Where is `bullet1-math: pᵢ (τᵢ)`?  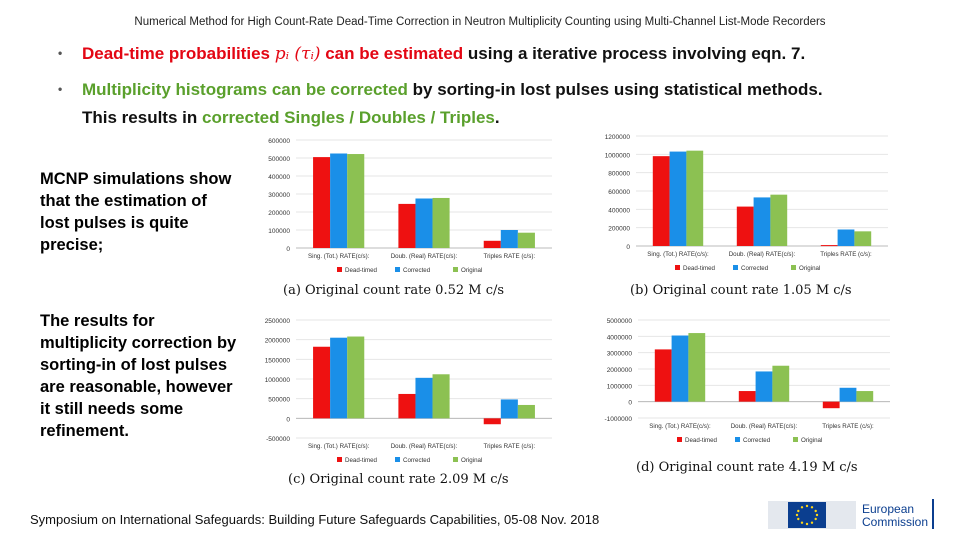 bullet1-math: pᵢ (τᵢ) is located at coordinates (297, 54).